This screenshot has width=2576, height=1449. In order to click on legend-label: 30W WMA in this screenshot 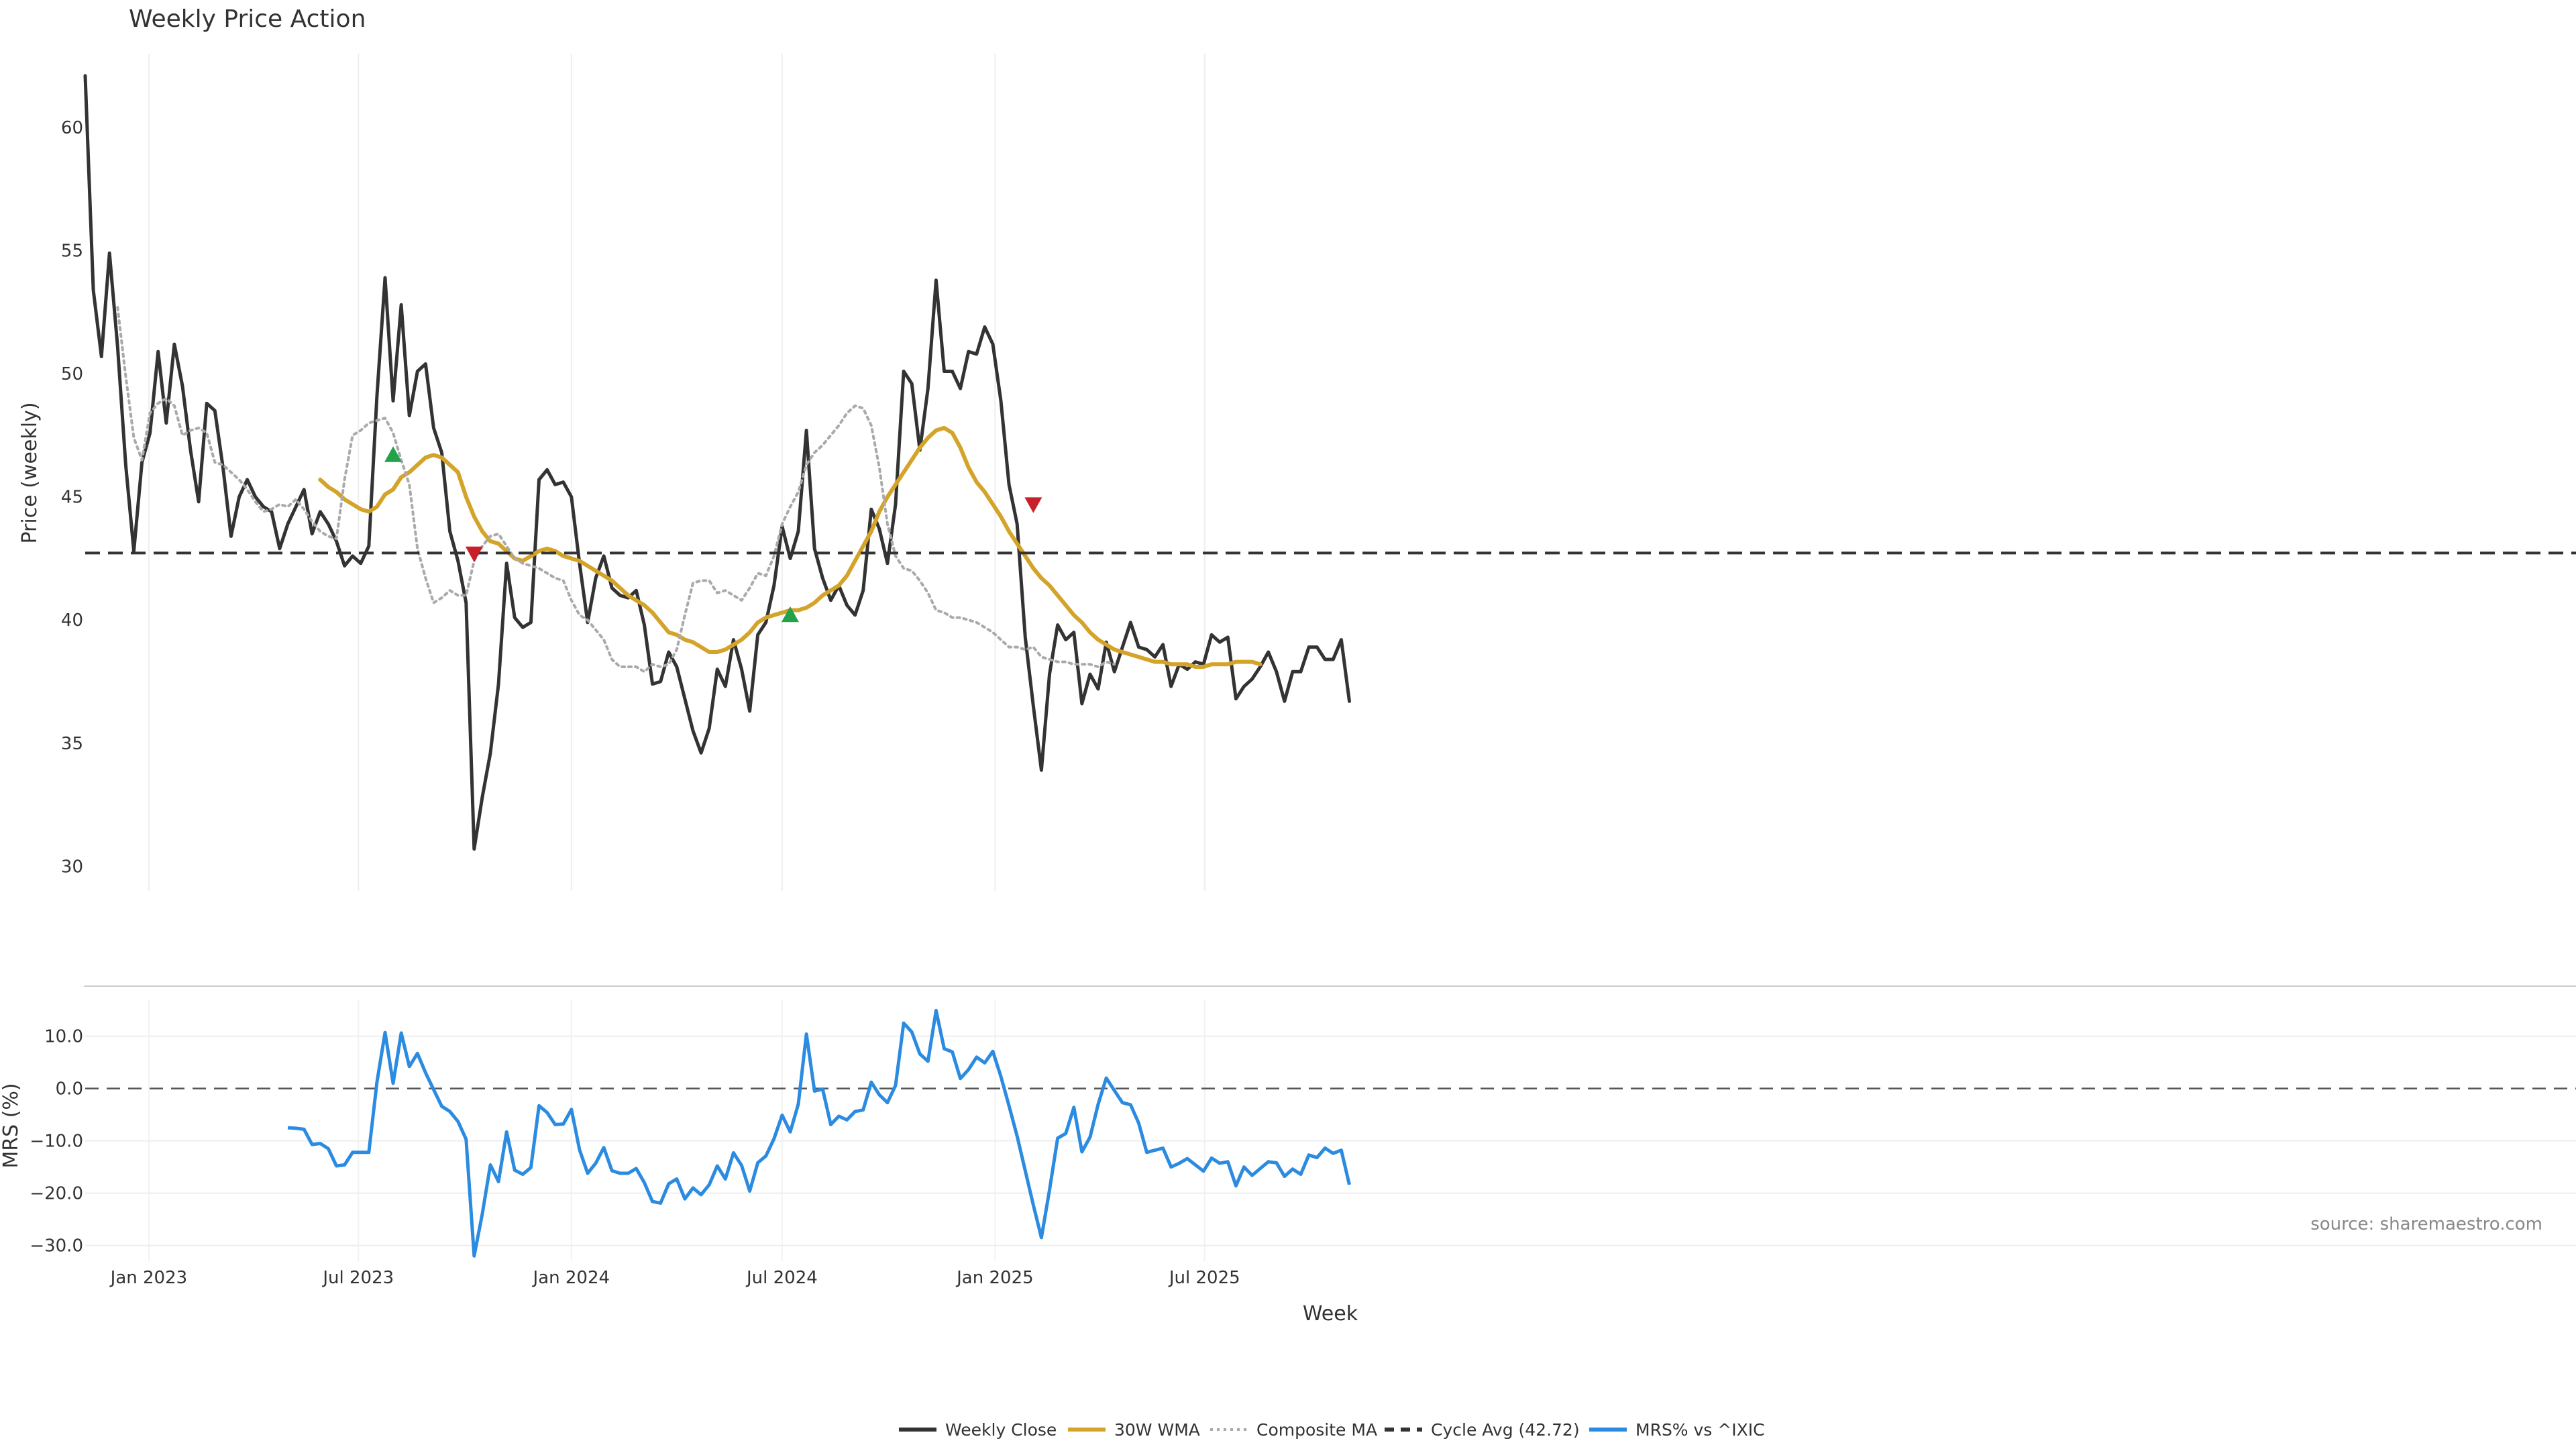, I will do `click(1157, 1430)`.